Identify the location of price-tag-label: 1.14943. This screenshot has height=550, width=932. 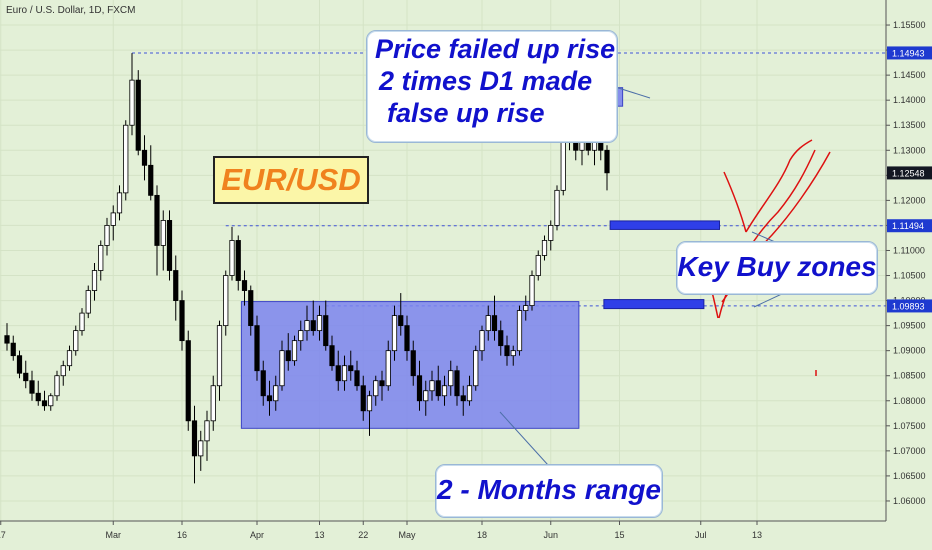
(908, 53).